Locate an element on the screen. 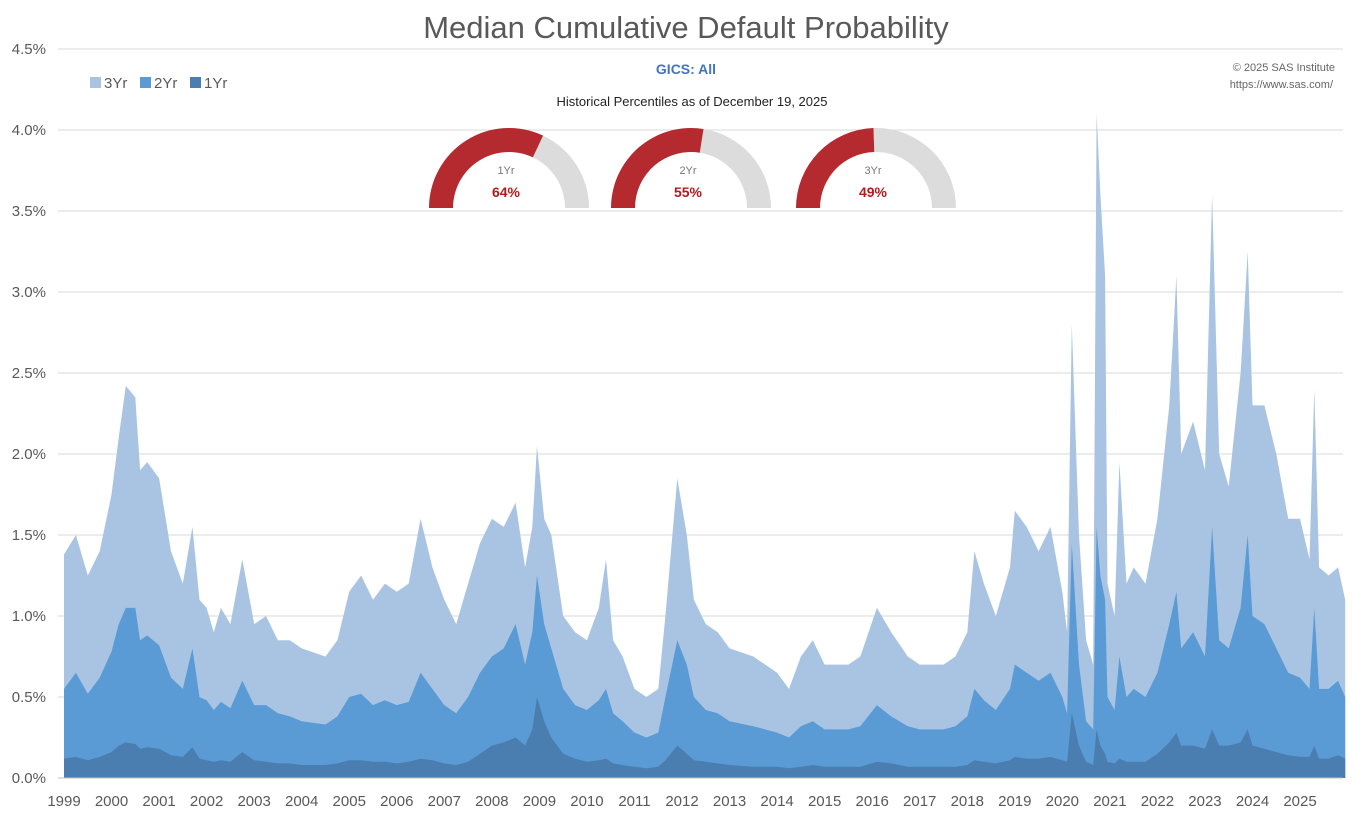  legend-label-2yr: 2Yr is located at coordinates (165, 83).